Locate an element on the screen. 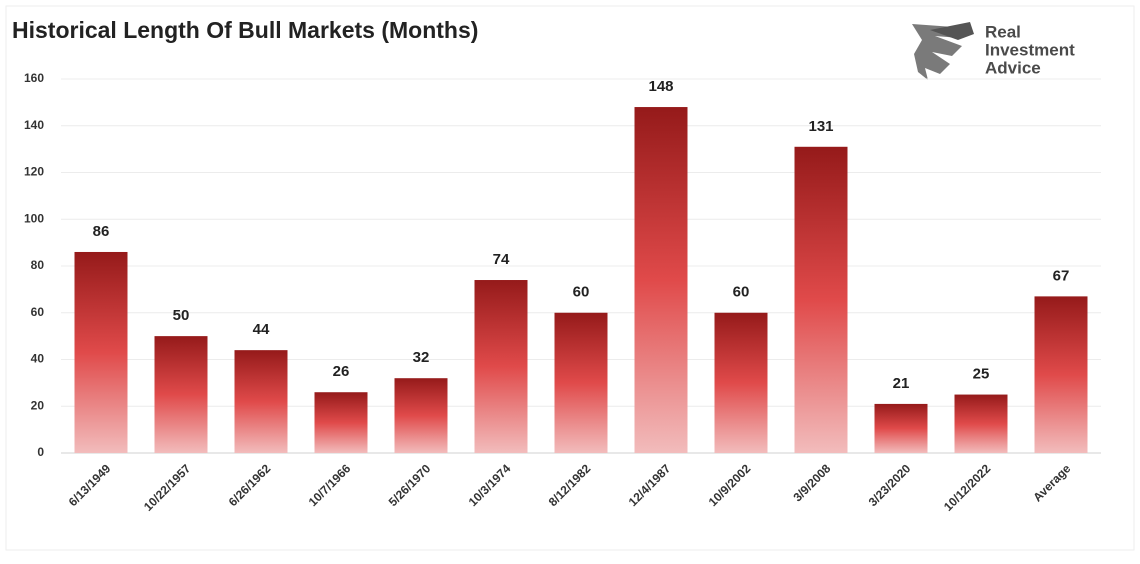  x-tick-label: 5/26/1970 is located at coordinates (410, 485).